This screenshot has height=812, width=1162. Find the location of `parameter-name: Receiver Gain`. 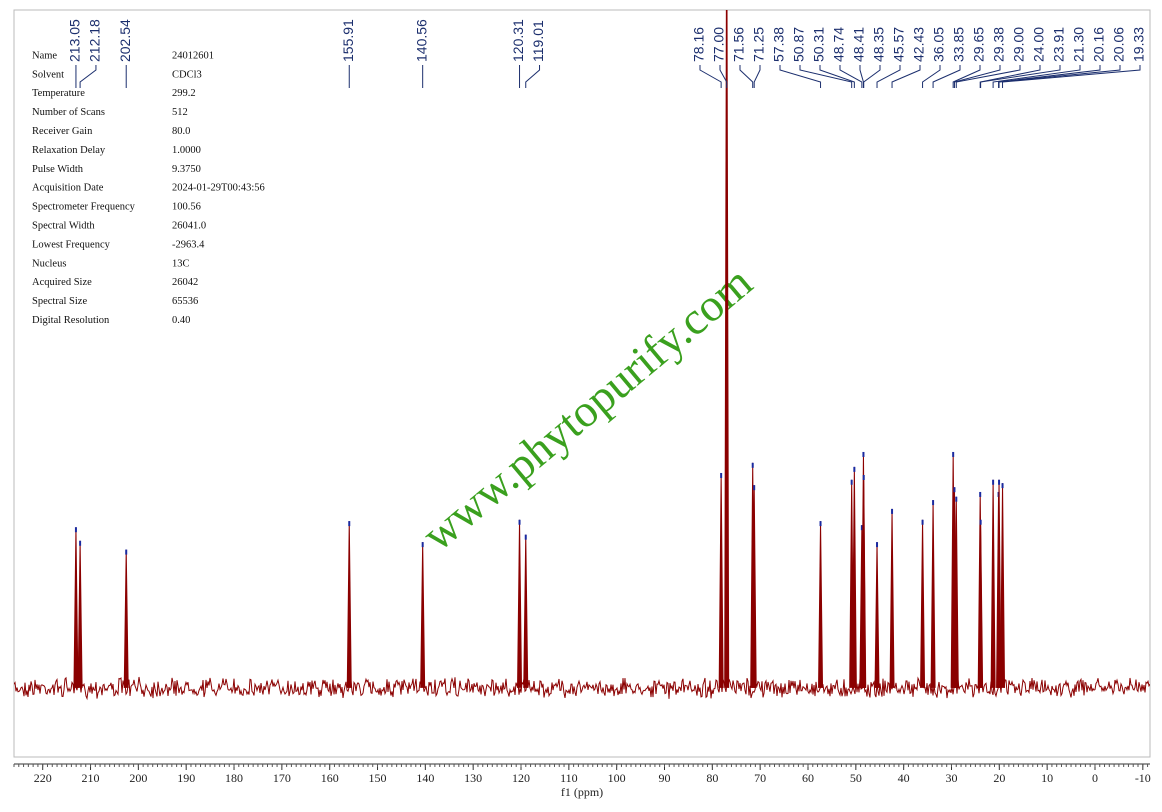

parameter-name: Receiver Gain is located at coordinates (62, 131).